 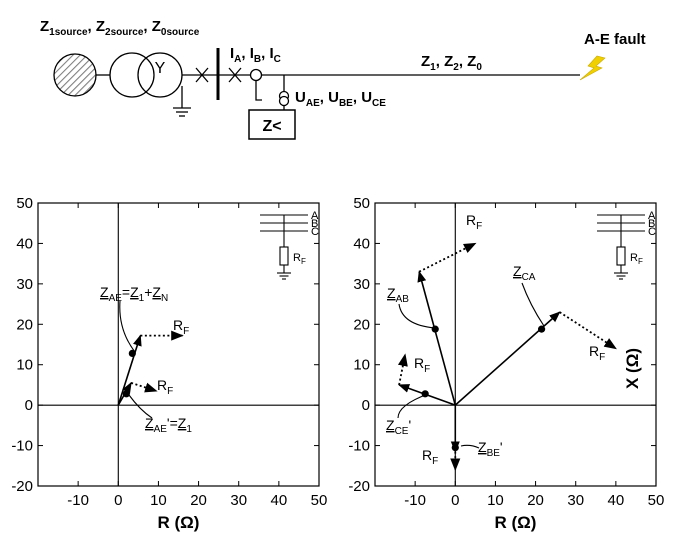 What do you see at coordinates (120, 28) in the screenshot?
I see `source-impedance-label: Z1source, Z2source, Z0source` at bounding box center [120, 28].